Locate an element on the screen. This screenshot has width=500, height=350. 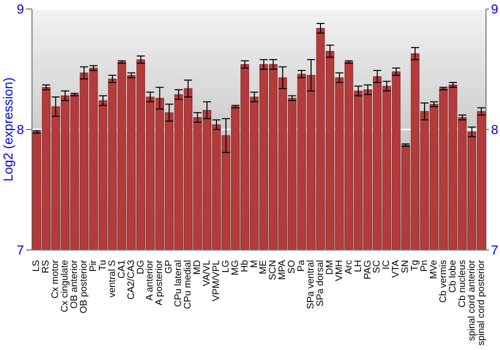
x-tick-label: Cb nucleus is located at coordinates (462, 284).